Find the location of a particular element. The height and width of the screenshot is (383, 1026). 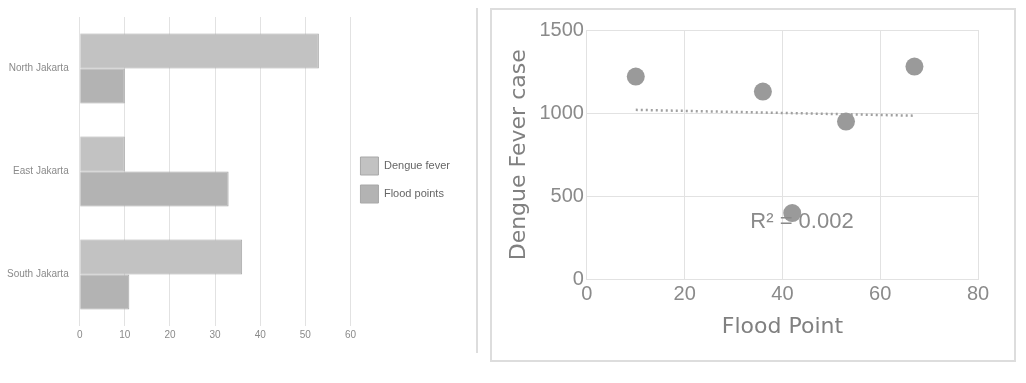

y-tick-label: North Jakarta is located at coordinates (39, 68).